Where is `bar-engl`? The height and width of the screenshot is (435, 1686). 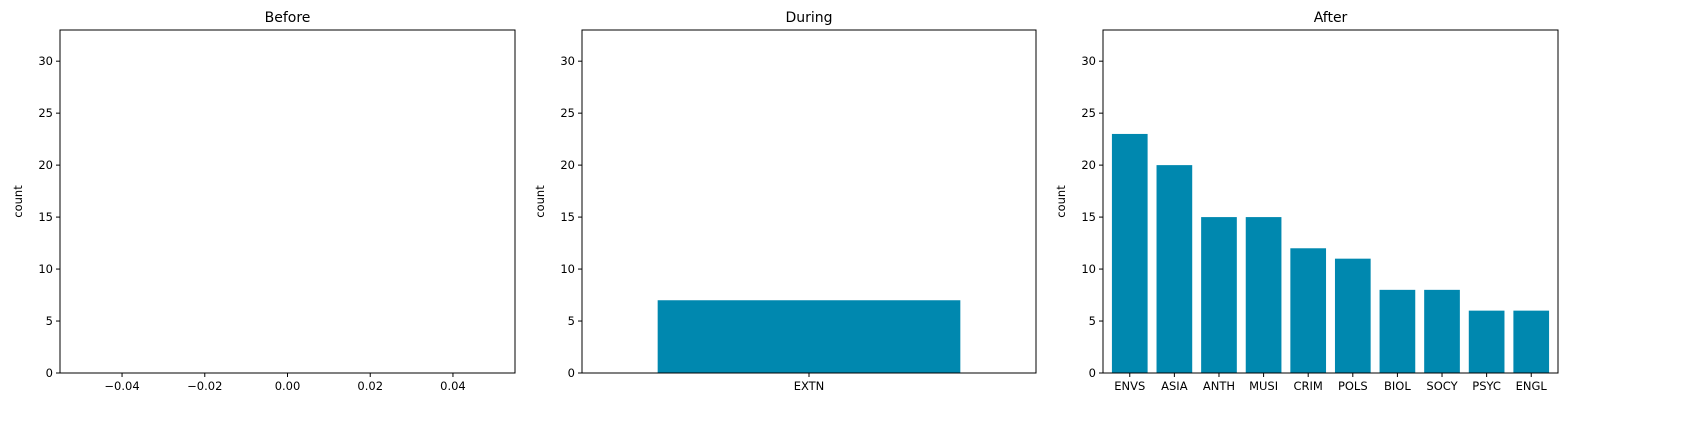 bar-engl is located at coordinates (1531, 341).